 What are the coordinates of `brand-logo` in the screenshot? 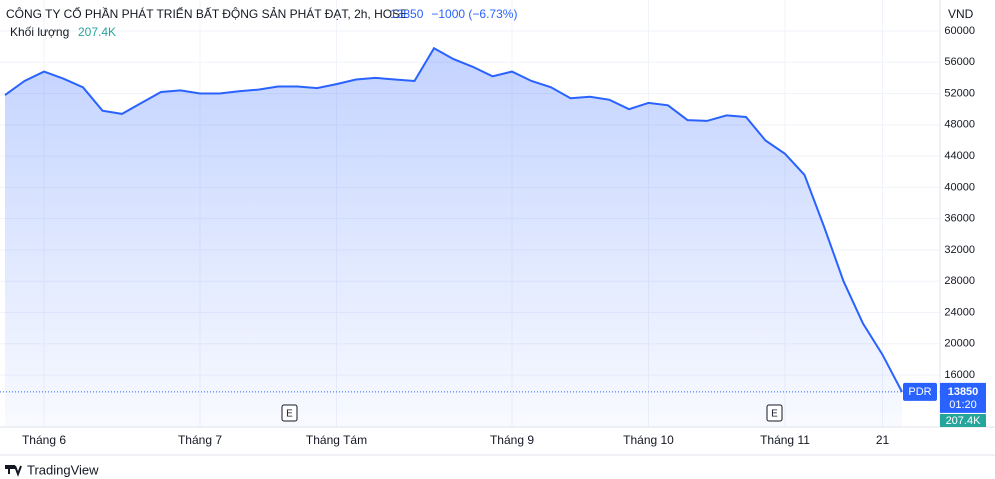 It's located at (13, 471).